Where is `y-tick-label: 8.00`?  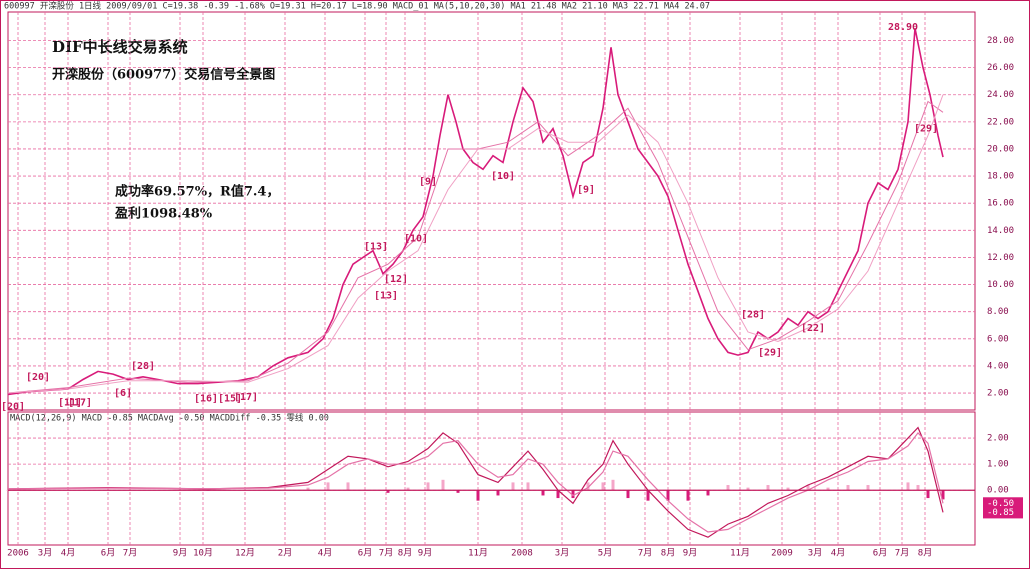 y-tick-label: 8.00 is located at coordinates (998, 312).